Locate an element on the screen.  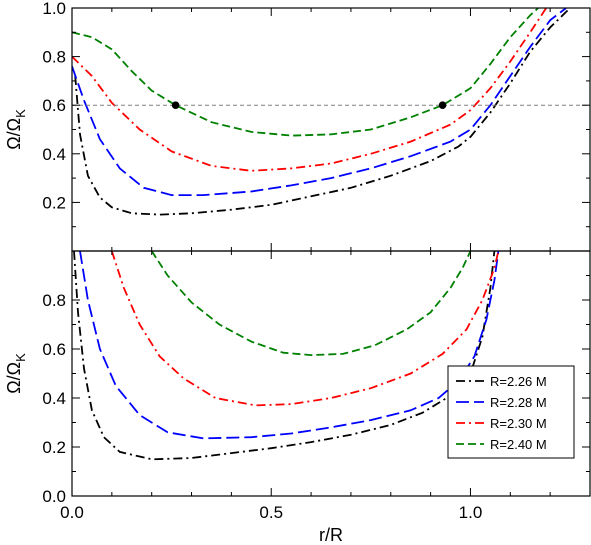
x-tick-label: 0.0 is located at coordinates (72, 512).